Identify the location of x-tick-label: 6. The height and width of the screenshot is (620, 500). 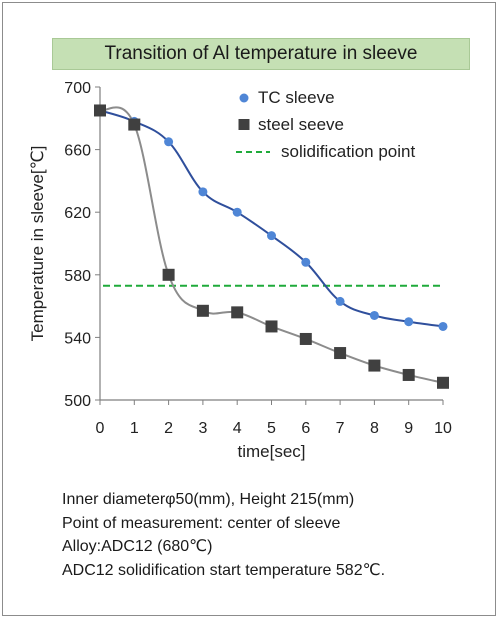
(305, 428).